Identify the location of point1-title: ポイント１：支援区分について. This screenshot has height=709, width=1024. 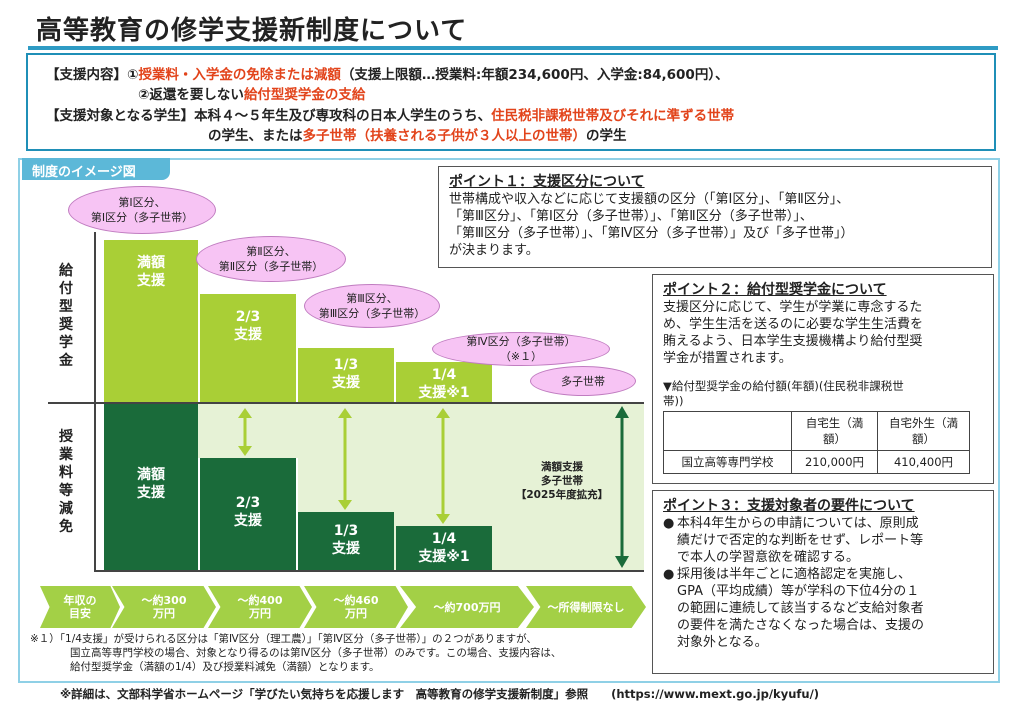
(547, 182).